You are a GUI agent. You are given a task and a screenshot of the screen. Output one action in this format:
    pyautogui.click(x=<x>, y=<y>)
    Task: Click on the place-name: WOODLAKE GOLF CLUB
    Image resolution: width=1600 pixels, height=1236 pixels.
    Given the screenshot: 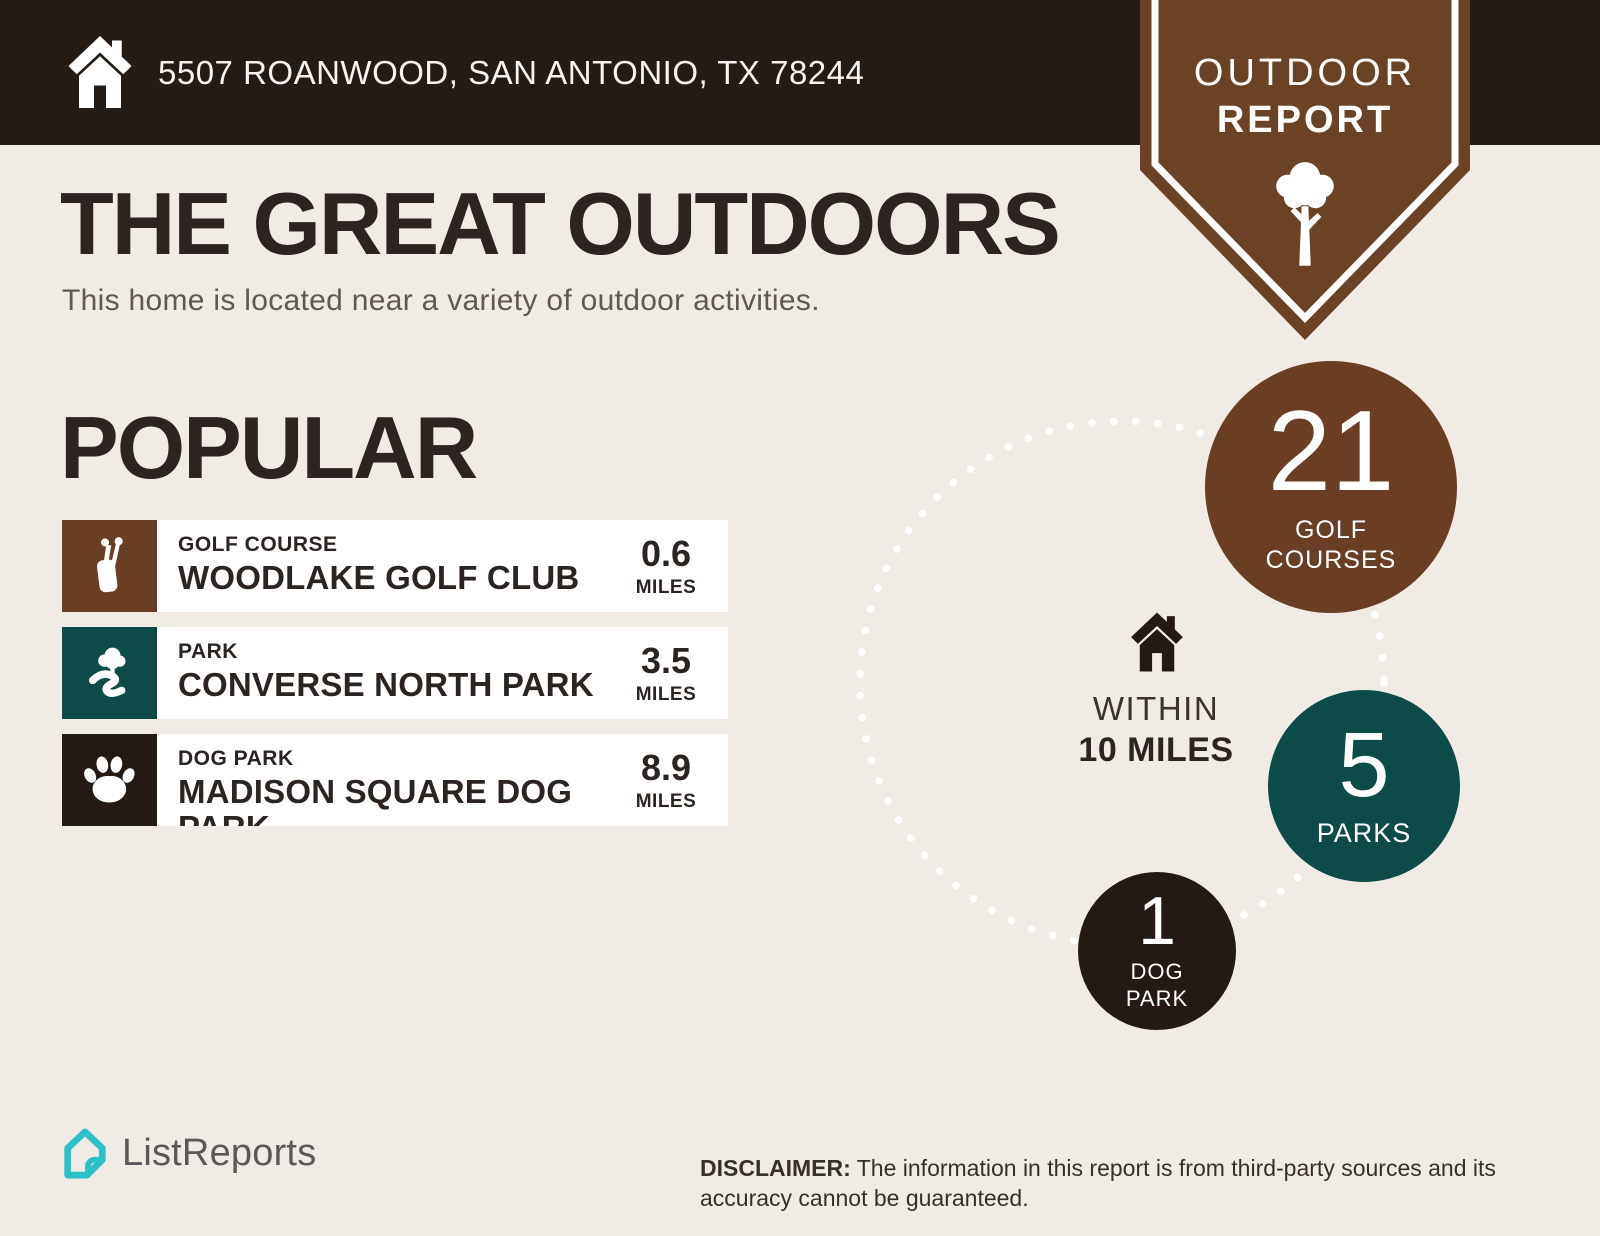 What is the action you would take?
    pyautogui.click(x=379, y=578)
    